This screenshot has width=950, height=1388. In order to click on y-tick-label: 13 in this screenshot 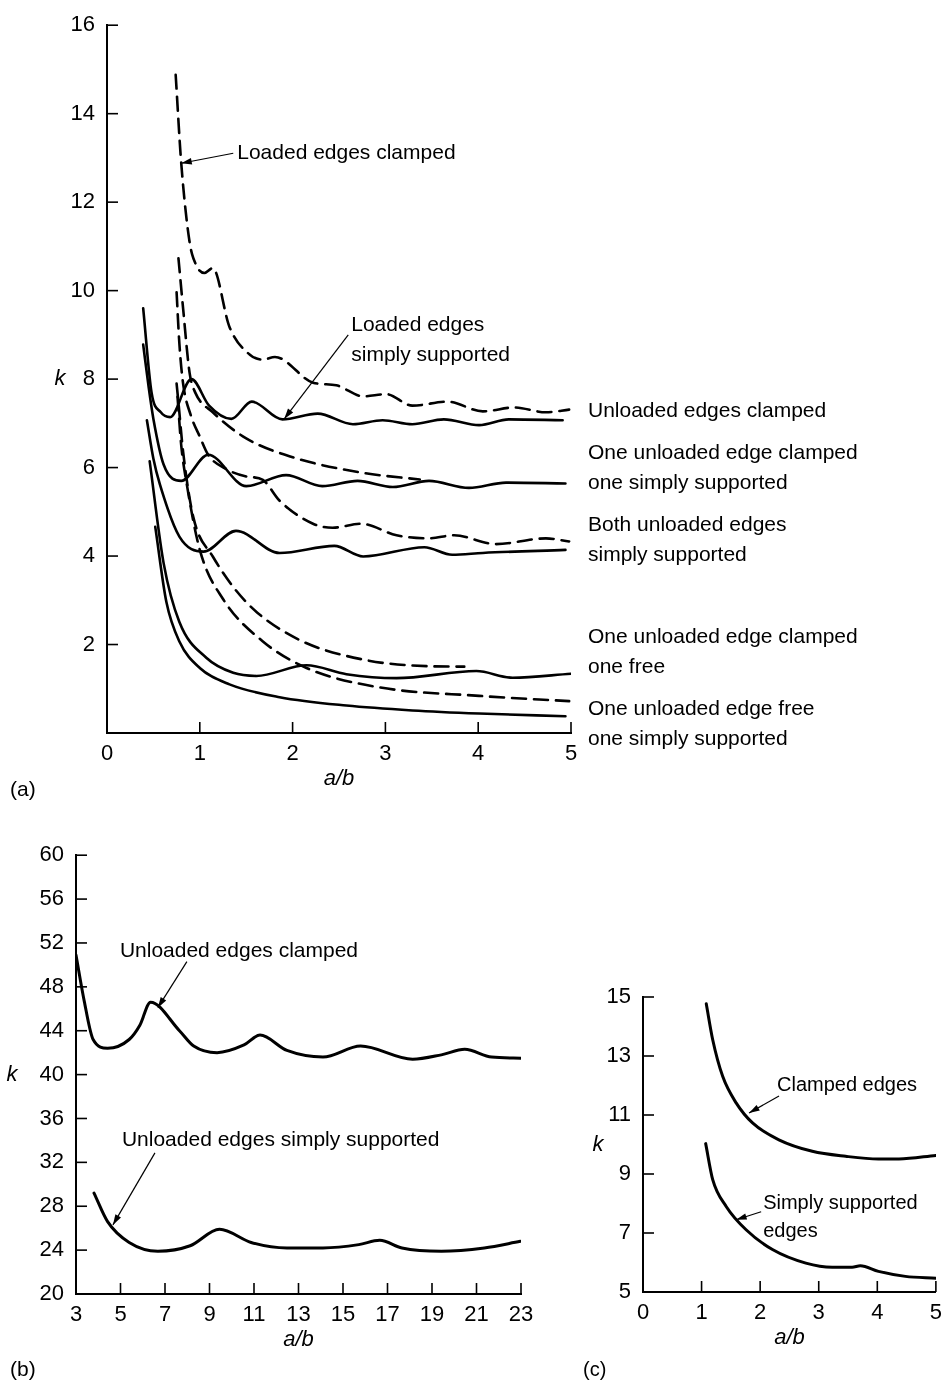, I will do `click(618, 1055)`.